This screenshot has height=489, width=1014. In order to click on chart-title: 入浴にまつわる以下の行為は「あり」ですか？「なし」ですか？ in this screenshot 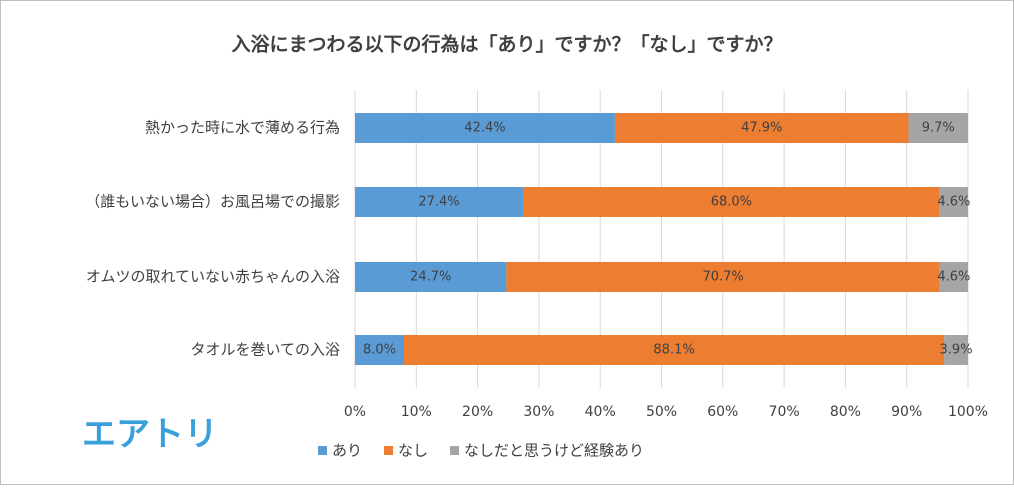, I will do `click(506, 44)`.